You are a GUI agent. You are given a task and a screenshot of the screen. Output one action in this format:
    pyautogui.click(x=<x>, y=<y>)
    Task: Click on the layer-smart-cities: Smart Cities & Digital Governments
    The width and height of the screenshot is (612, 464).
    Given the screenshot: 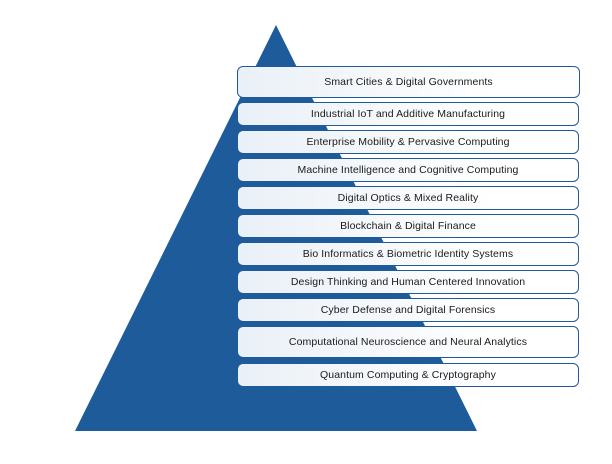 What is the action you would take?
    pyautogui.click(x=408, y=82)
    